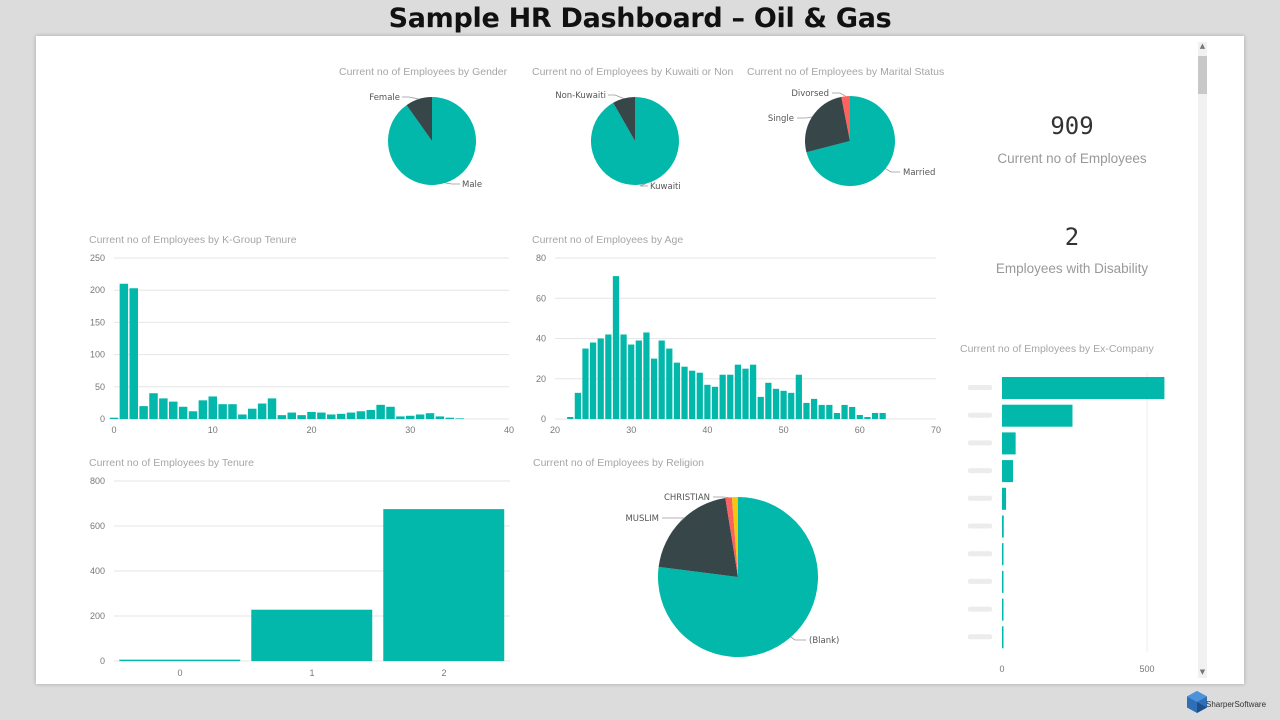  What do you see at coordinates (640, 18) in the screenshot?
I see `dashboard-title: Sample HR Dashboard – Oil & Gas` at bounding box center [640, 18].